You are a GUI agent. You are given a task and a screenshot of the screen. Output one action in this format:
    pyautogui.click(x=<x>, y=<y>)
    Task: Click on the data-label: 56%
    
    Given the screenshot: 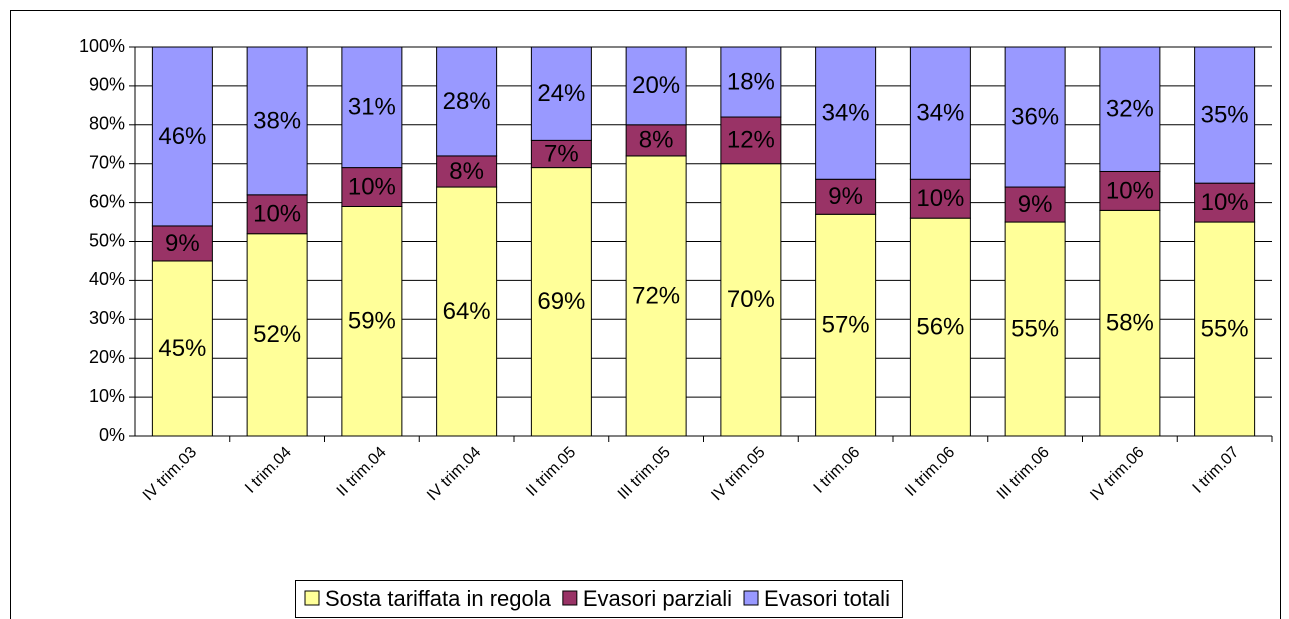 What is the action you would take?
    pyautogui.click(x=940, y=326)
    